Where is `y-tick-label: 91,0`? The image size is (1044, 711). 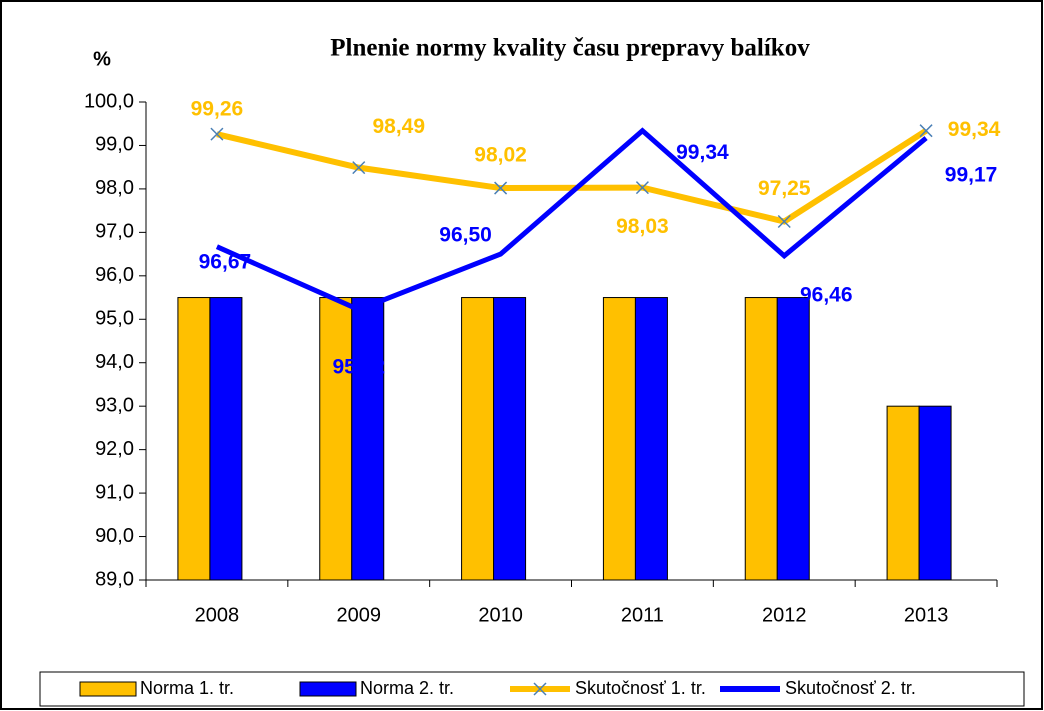 y-tick-label: 91,0 is located at coordinates (114, 492).